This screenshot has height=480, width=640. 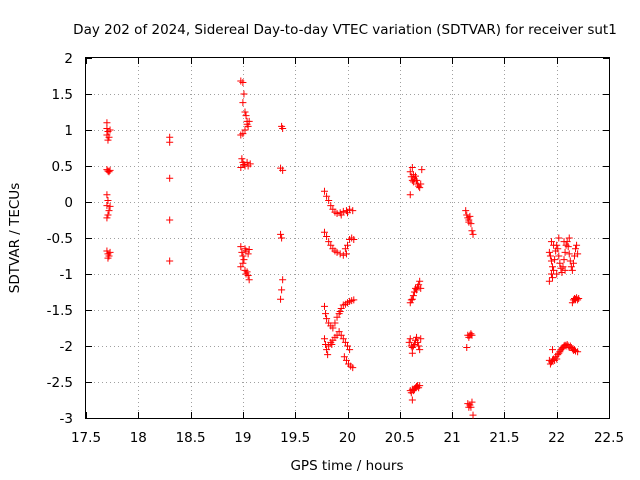 I want to click on y-tick-label: -2.5, so click(x=60, y=383).